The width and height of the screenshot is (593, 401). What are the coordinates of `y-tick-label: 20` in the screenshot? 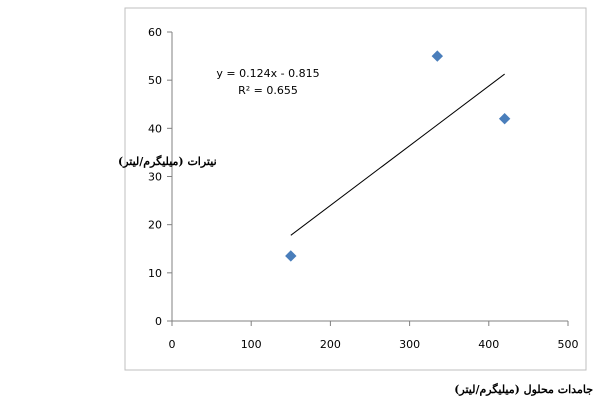 It's located at (155, 225).